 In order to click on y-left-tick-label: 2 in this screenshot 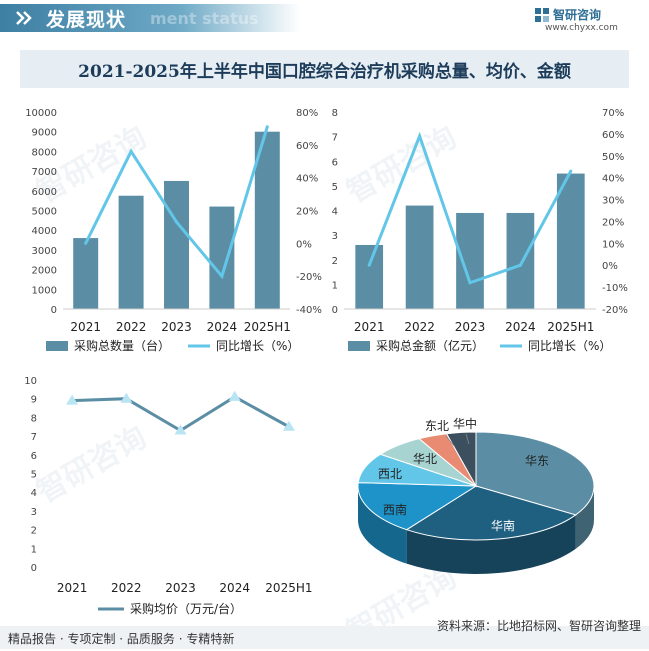, I will do `click(335, 261)`.